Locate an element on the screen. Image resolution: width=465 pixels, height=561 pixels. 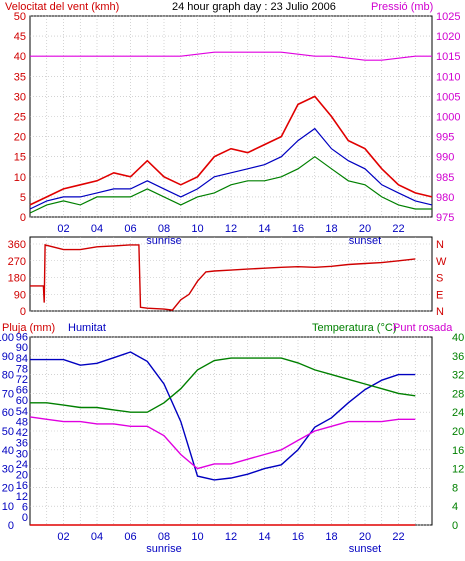
direction-y-tick: 0 is located at coordinates (23, 312).